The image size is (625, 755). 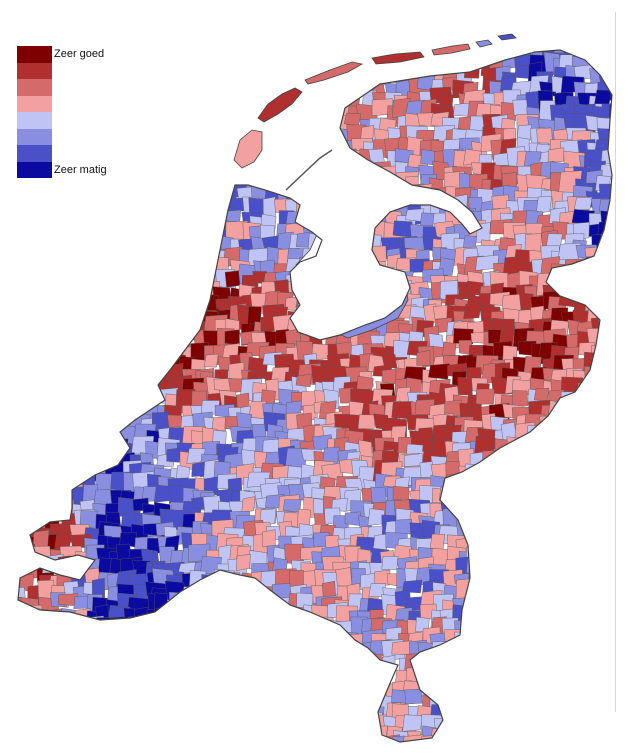 I want to click on legend: Zeer goed Zeer matig, so click(x=62, y=112).